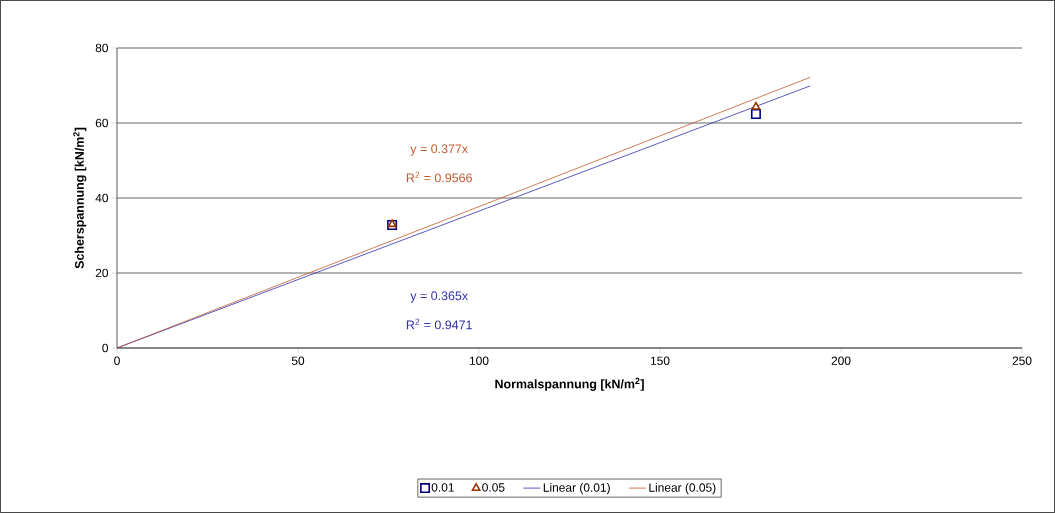  I want to click on x-axis-title: Normalspannung [kN/m$^{2}$], so click(569, 384).